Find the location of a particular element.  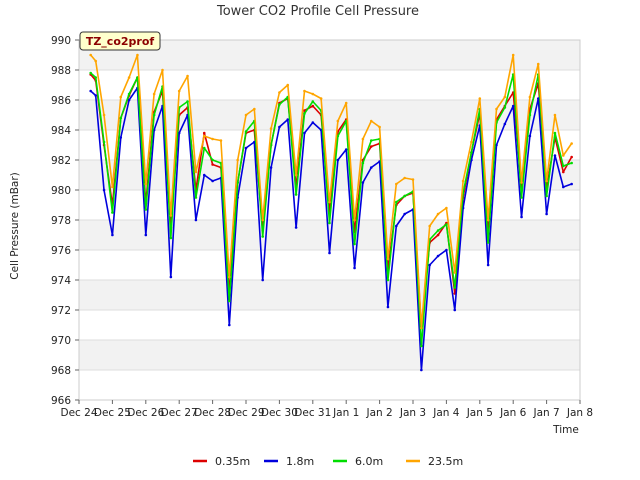

y-tick-label: 980 is located at coordinates (61, 191).